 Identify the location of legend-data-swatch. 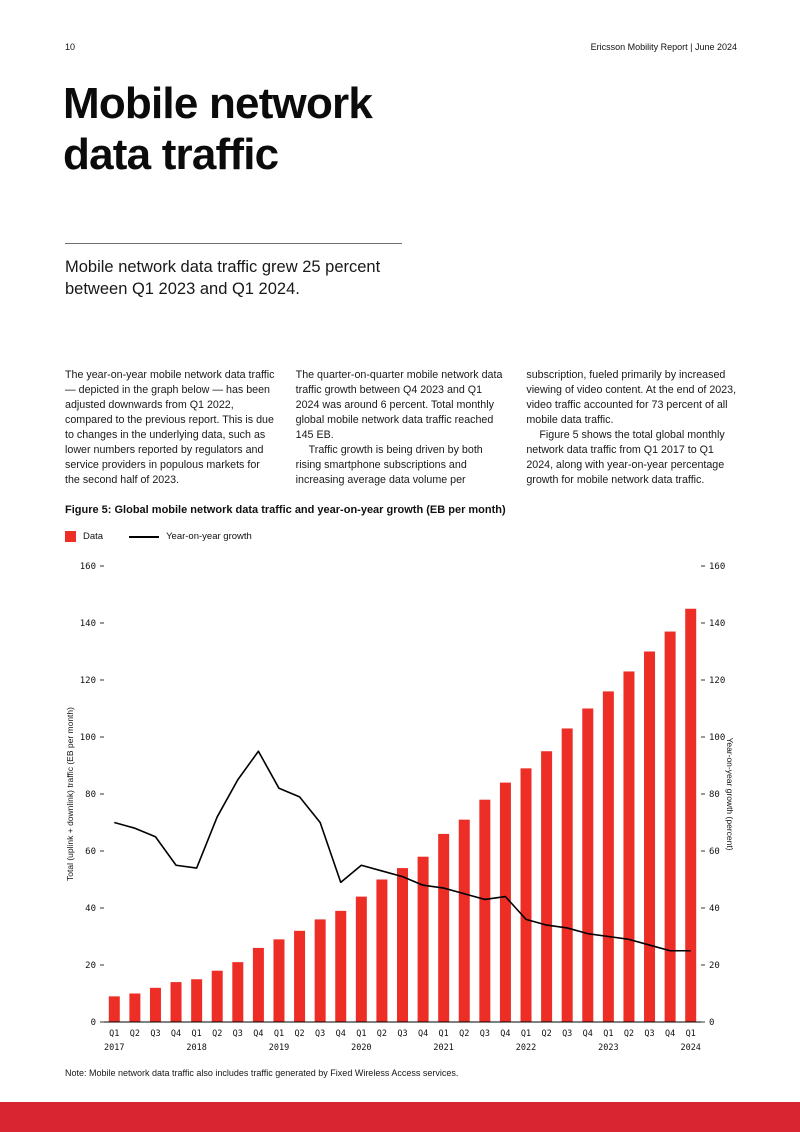
(70, 536).